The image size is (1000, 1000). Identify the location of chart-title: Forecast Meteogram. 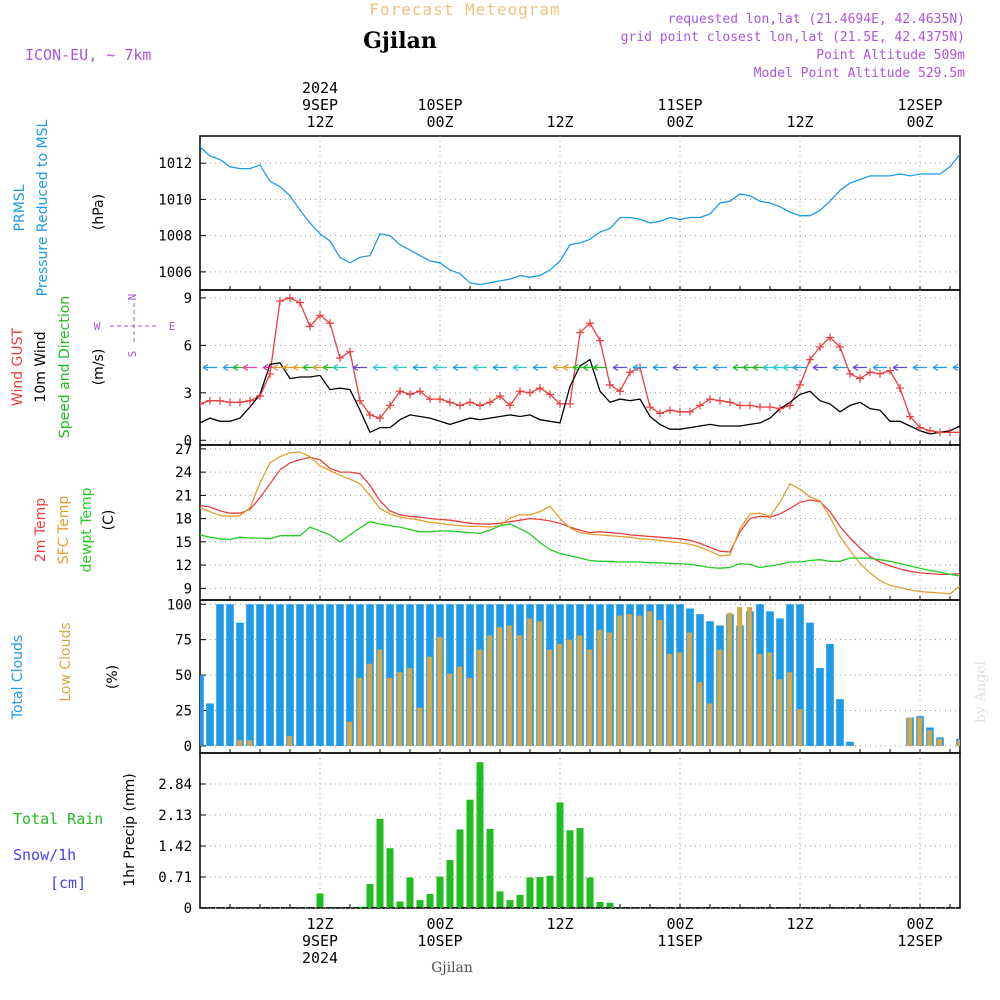
(464, 9).